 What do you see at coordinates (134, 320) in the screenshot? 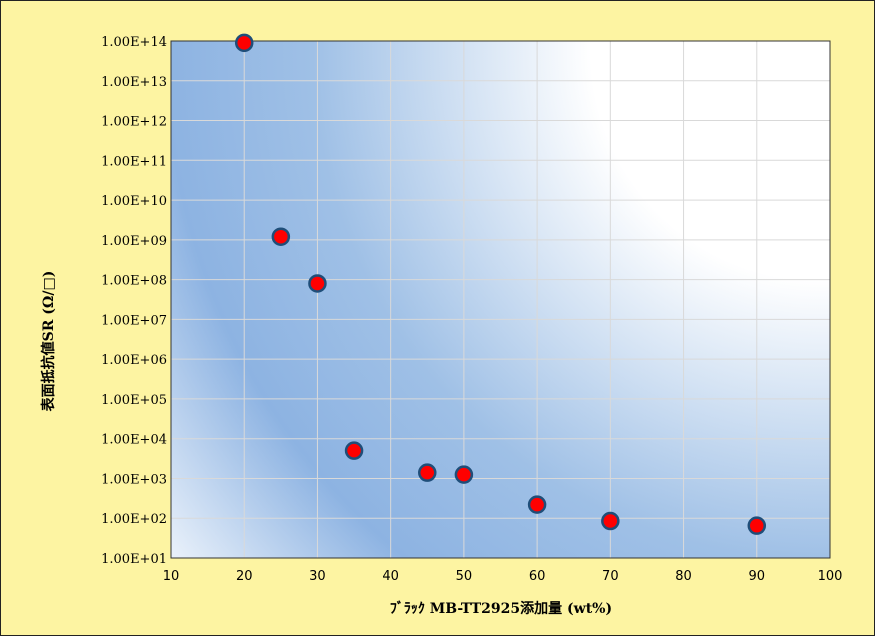
I see `y-tick-label: 1.00E+07` at bounding box center [134, 320].